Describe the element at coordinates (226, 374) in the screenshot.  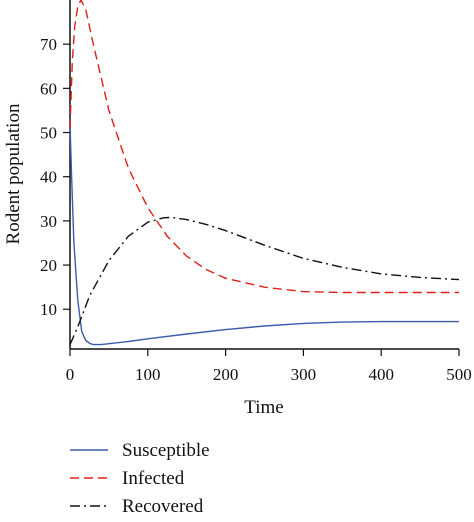
I see `x-tick-label: 200` at that location.